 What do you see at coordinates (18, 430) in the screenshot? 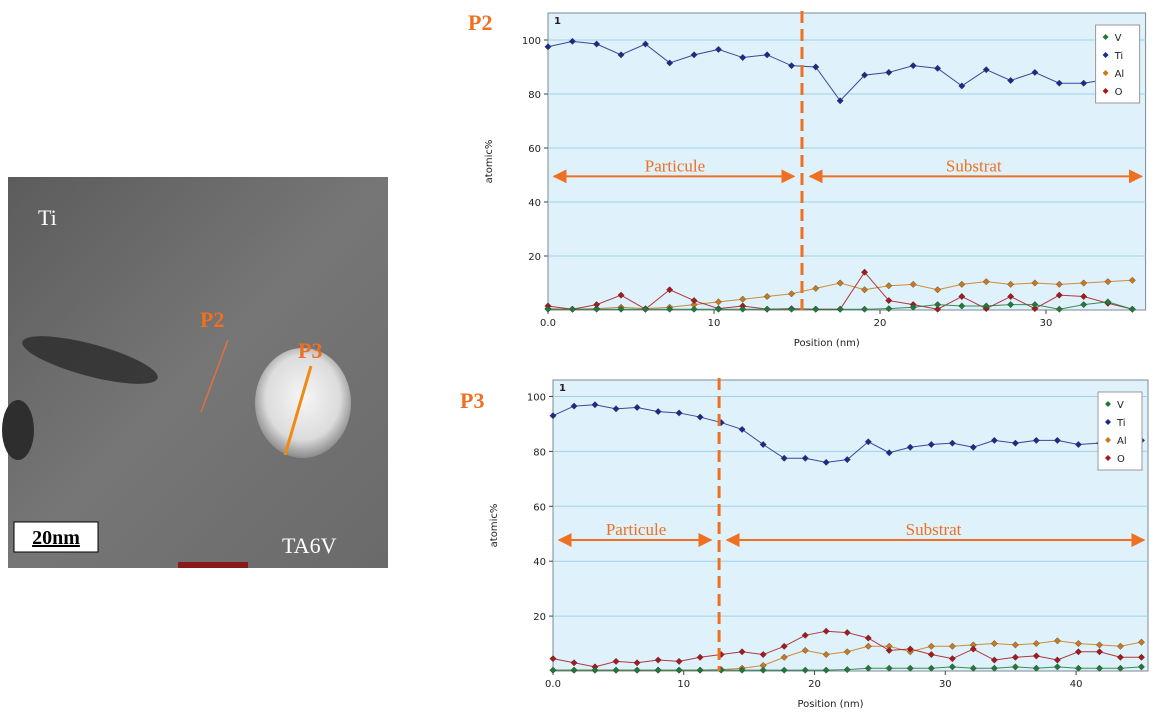
I see `dark-spot` at bounding box center [18, 430].